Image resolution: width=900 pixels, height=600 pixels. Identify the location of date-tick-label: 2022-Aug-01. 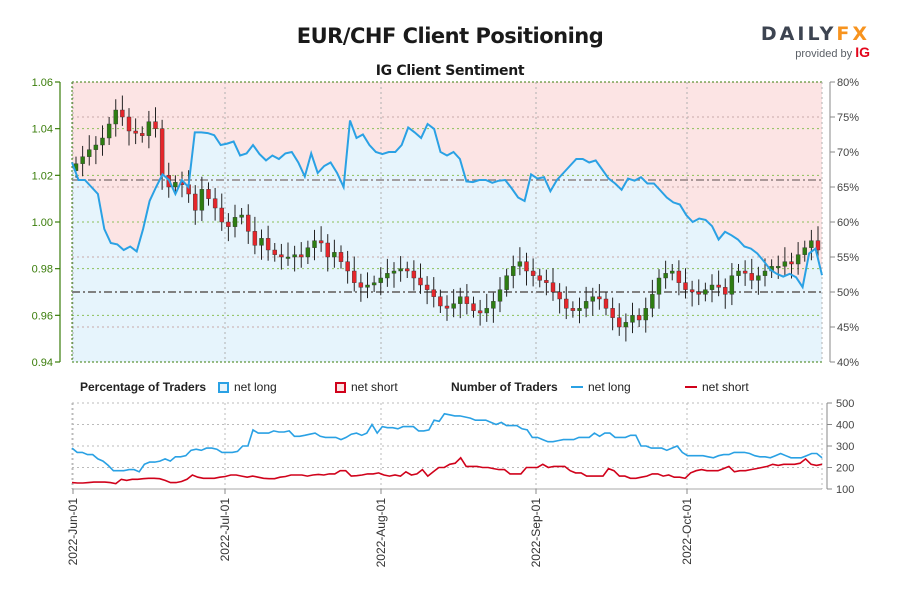
(381, 533).